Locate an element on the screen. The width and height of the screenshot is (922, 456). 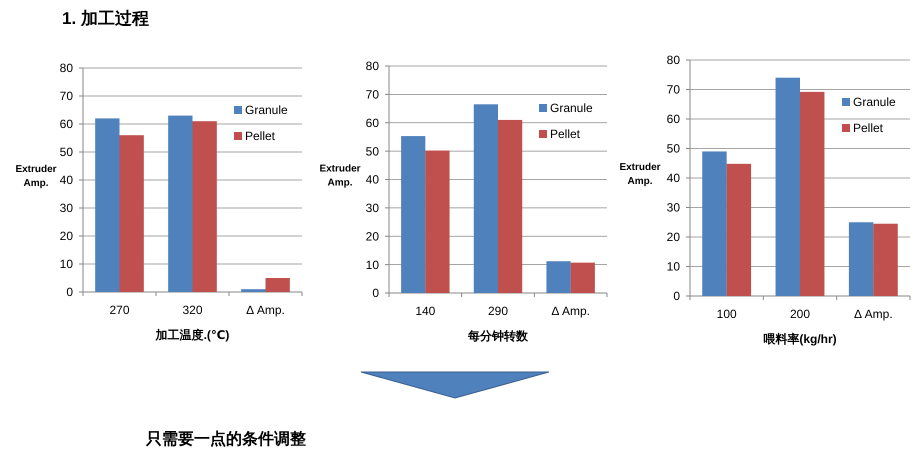
x-tick-label: 290 is located at coordinates (498, 311).